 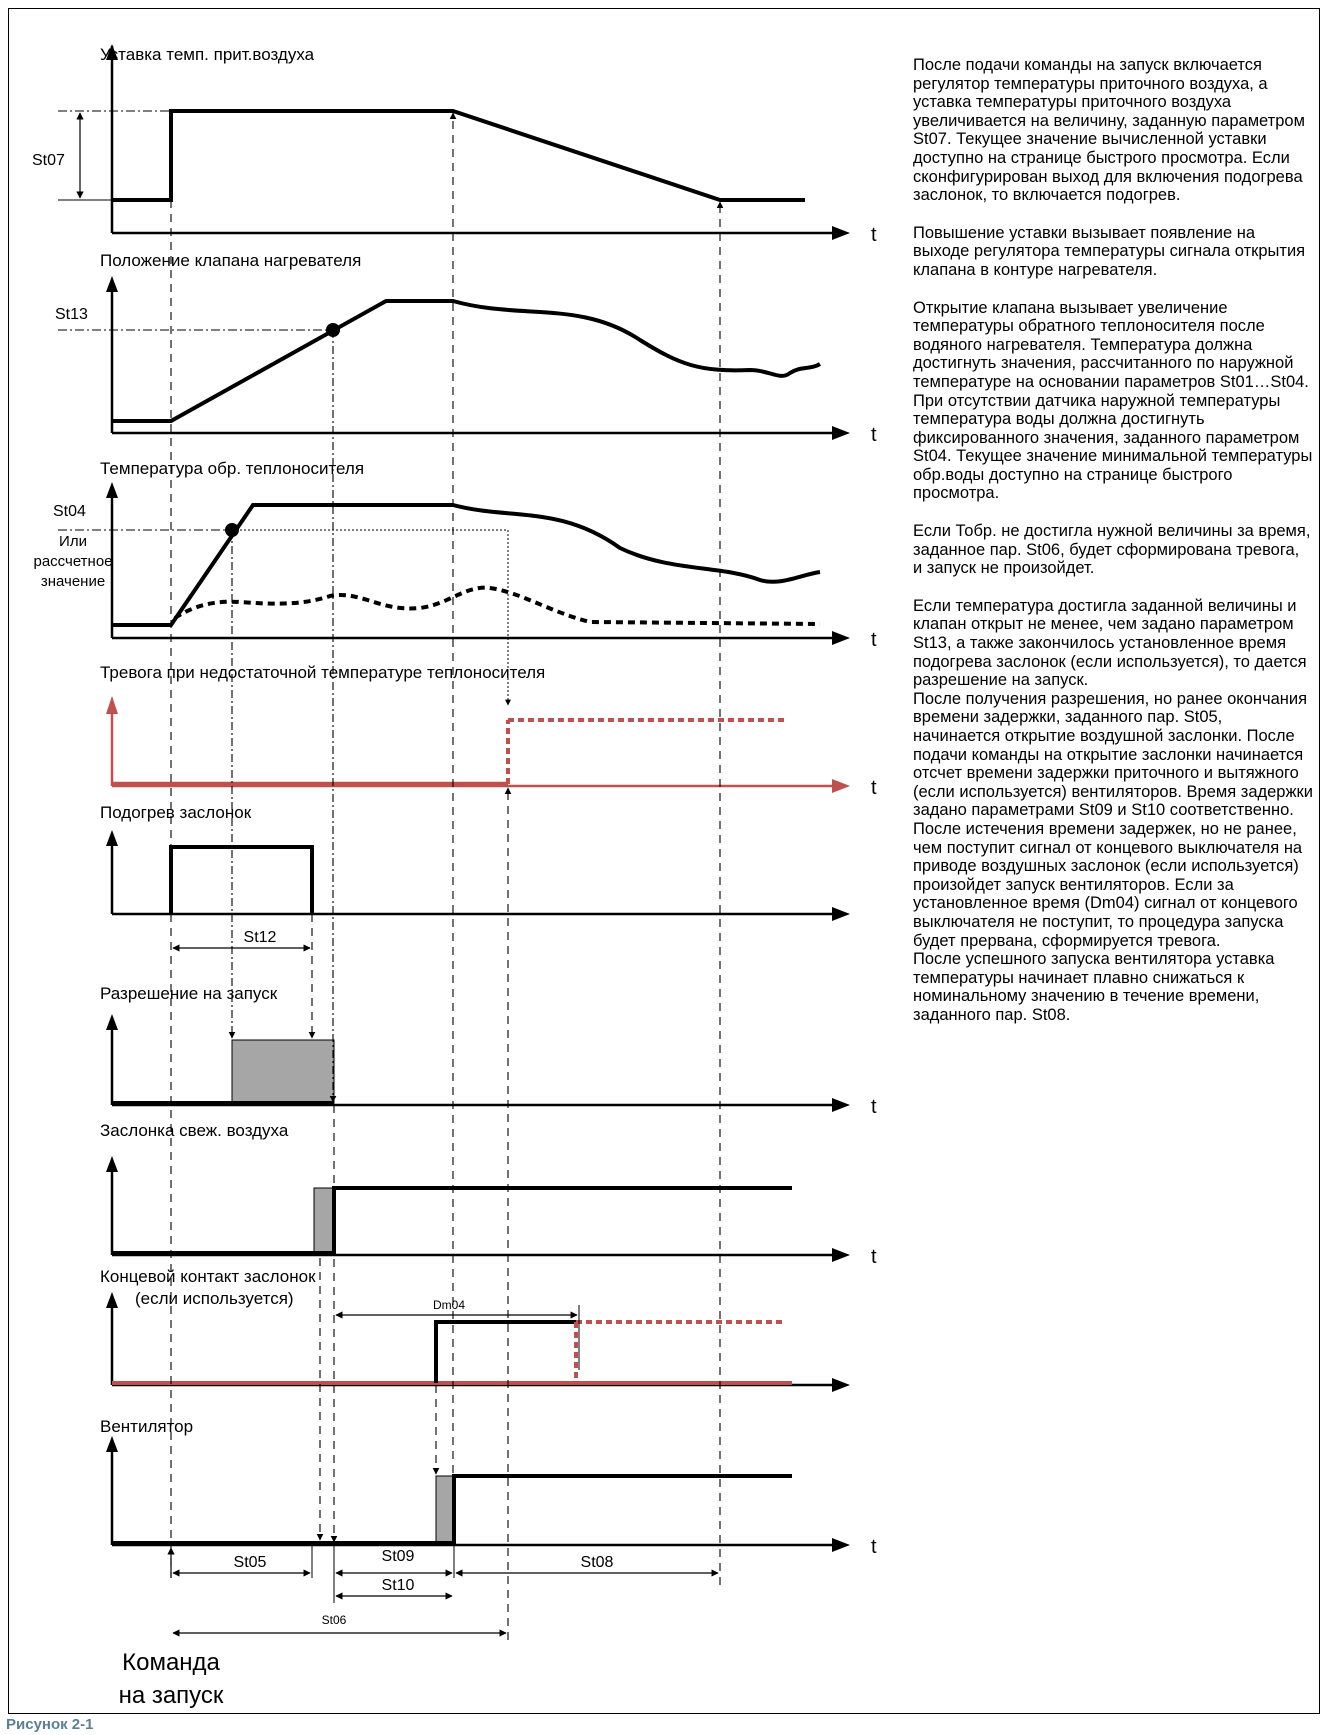 I want to click on st05-label: St05, so click(x=250, y=1562).